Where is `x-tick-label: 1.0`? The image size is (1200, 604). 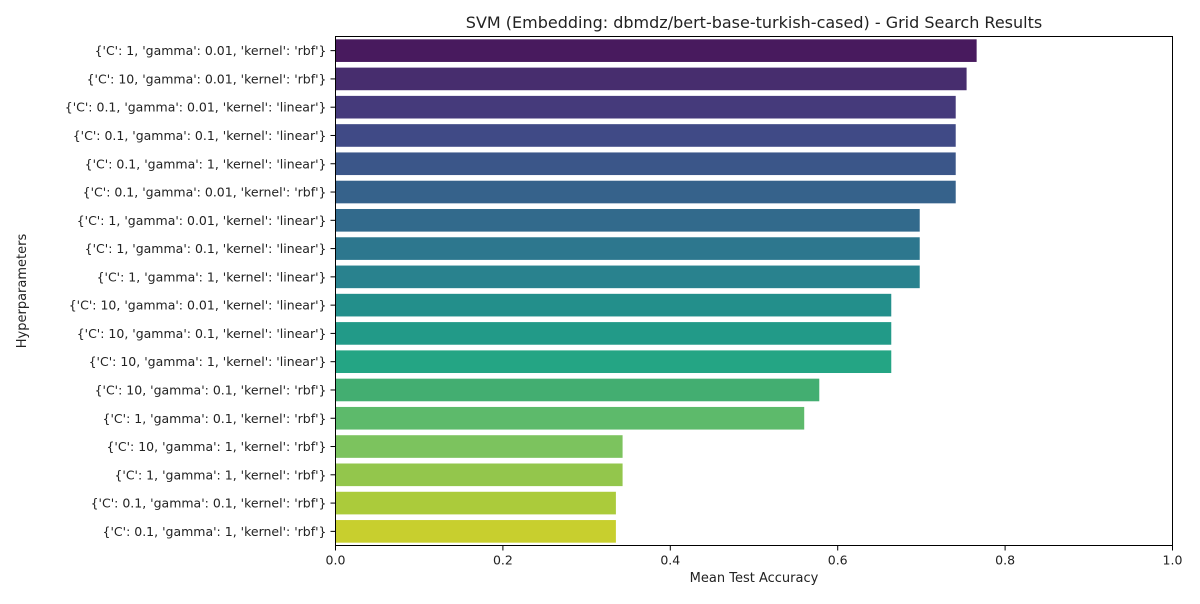
x-tick-label: 1.0 is located at coordinates (1173, 560).